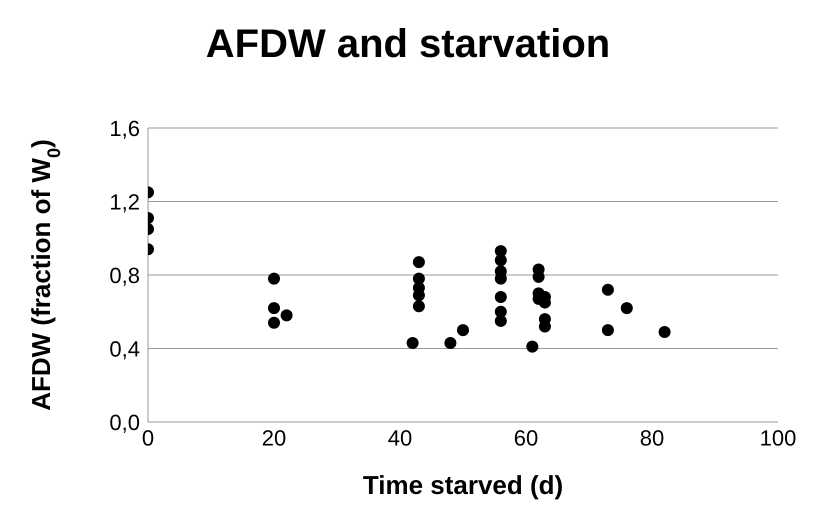  Describe the element at coordinates (148, 438) in the screenshot. I see `x-tick-label: 0` at that location.